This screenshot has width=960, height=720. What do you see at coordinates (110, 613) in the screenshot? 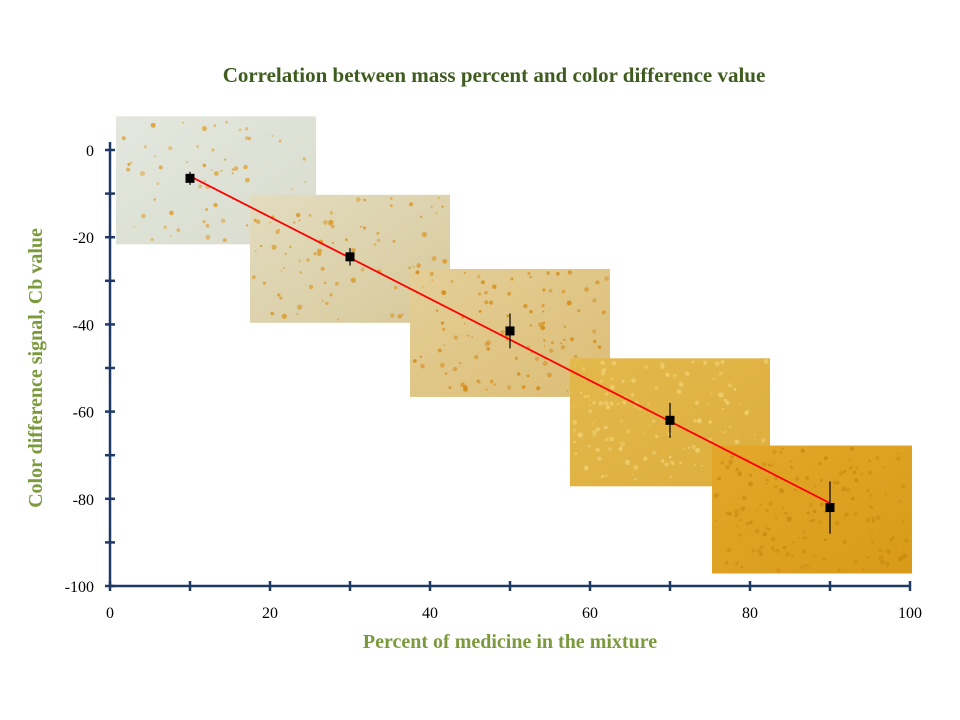
I see `x-tick-label: 0` at bounding box center [110, 613].